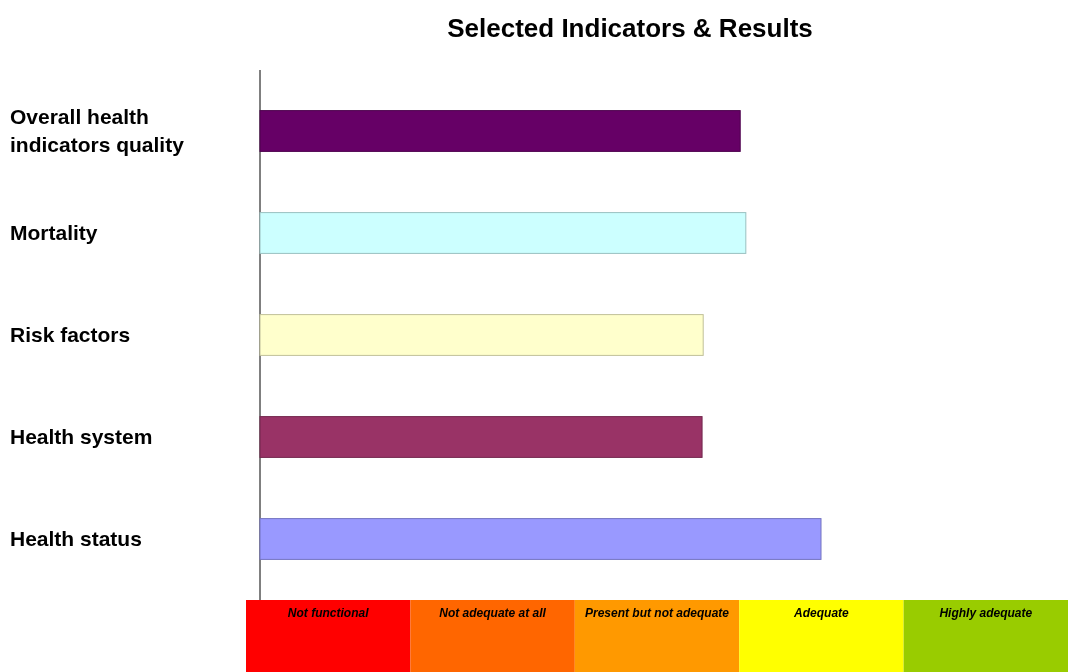  I want to click on y-tick-label: Overall health indicators quality, so click(97, 130).